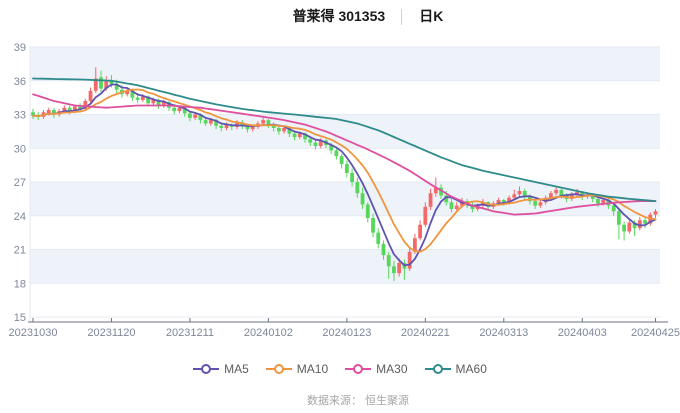  What do you see at coordinates (20, 318) in the screenshot?
I see `y-axis-tick-label: 15` at bounding box center [20, 318].